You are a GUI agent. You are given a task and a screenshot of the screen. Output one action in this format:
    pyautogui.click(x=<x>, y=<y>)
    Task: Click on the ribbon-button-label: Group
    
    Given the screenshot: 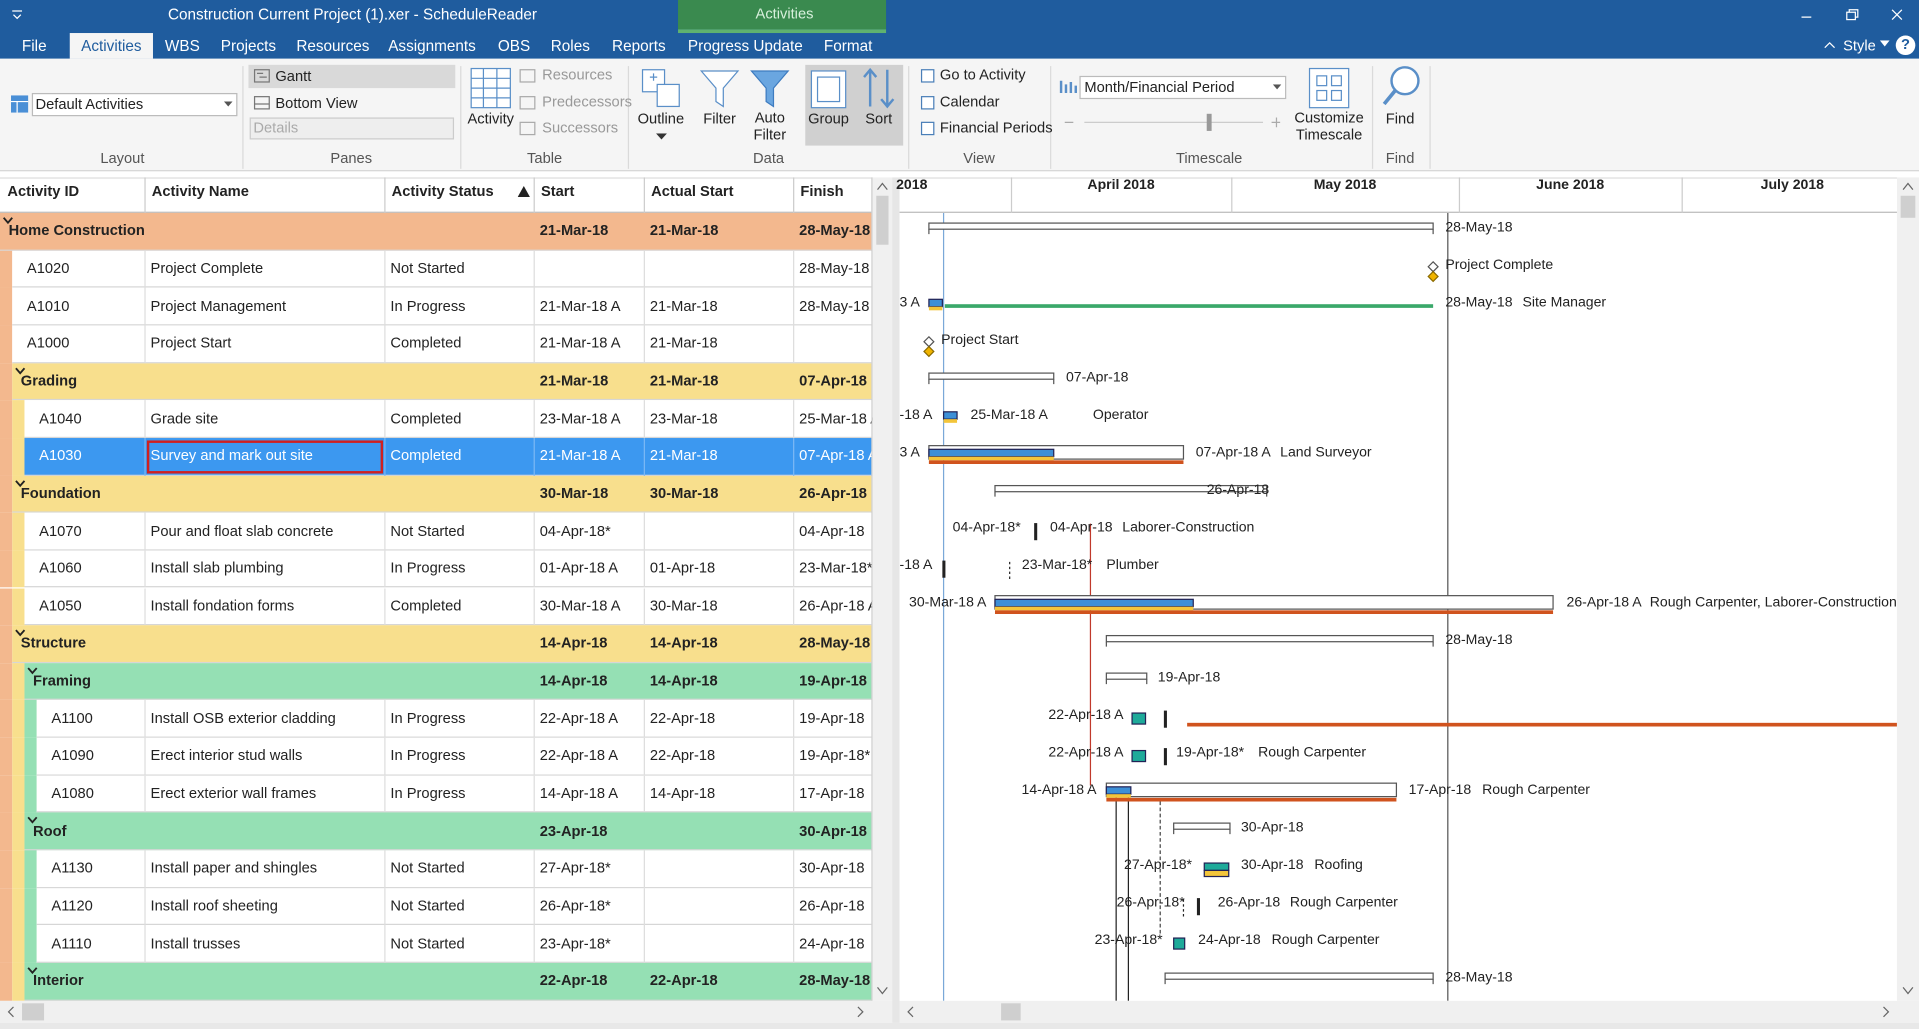 What is the action you would take?
    pyautogui.click(x=828, y=119)
    